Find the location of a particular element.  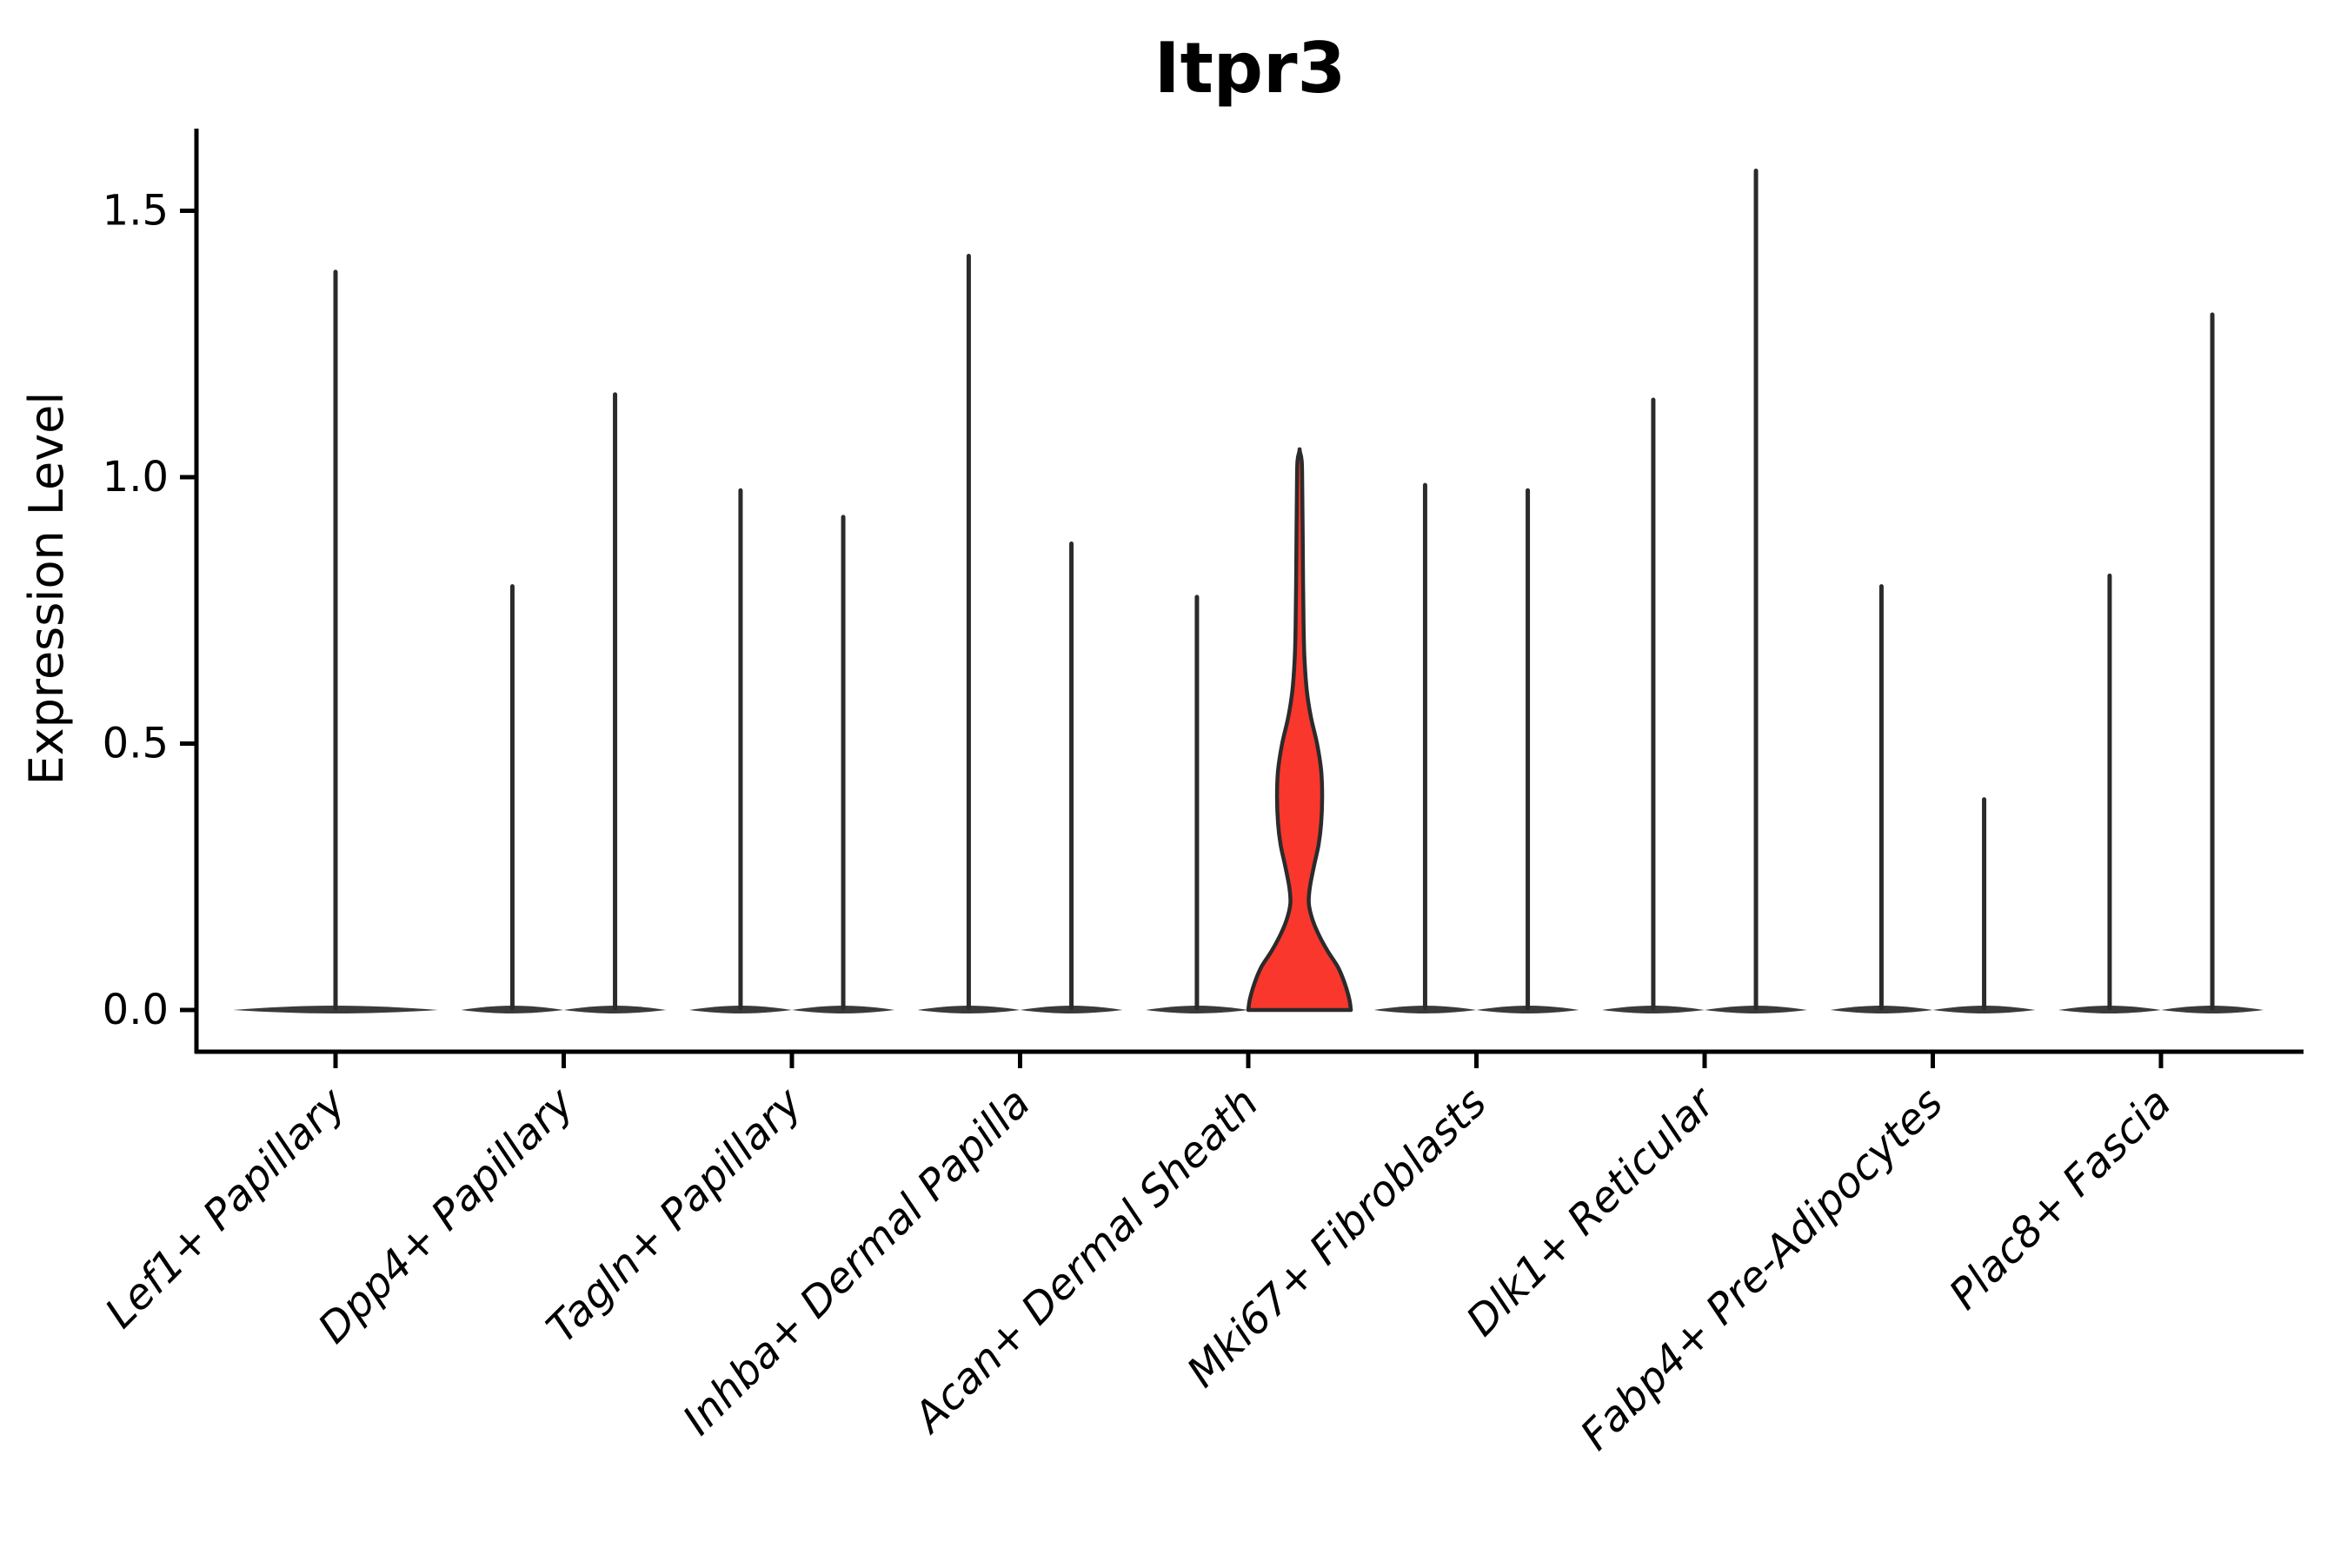

violin-acan-dermal-sheath-right is located at coordinates (1299, 730).